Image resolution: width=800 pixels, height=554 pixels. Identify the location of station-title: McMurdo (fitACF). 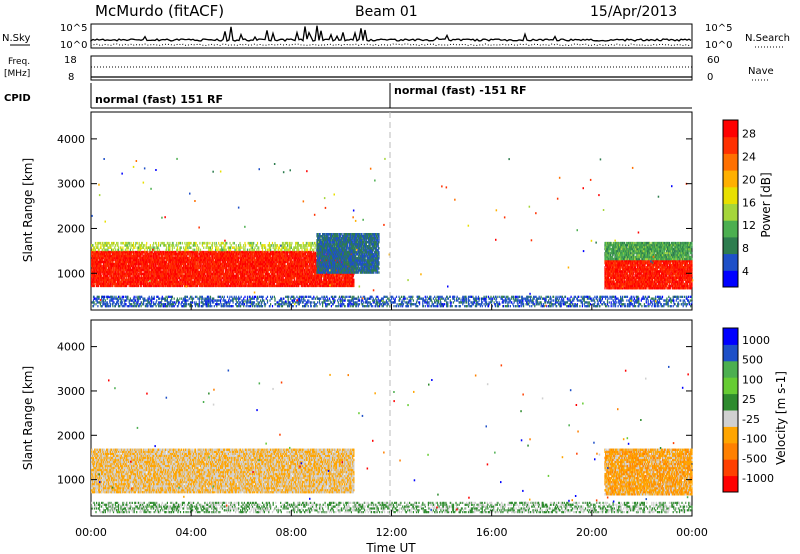
(159, 11).